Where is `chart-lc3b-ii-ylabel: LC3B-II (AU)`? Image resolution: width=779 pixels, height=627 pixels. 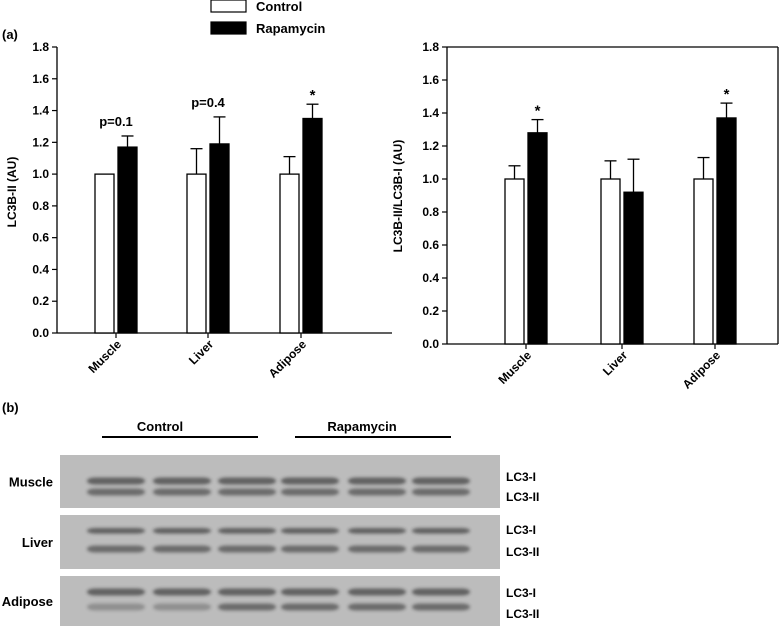 chart-lc3b-ii-ylabel: LC3B-II (AU) is located at coordinates (12, 192).